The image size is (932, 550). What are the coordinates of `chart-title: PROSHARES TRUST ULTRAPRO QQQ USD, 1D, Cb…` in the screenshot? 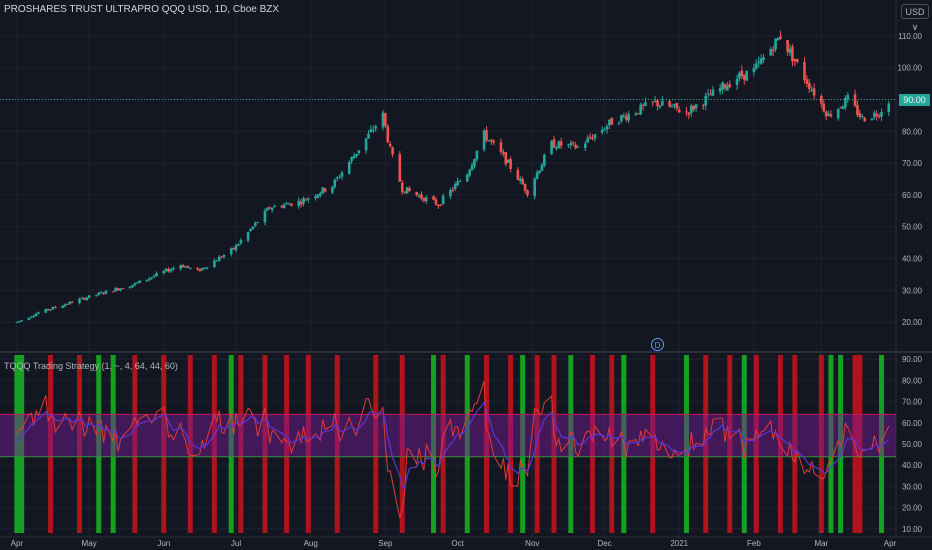 It's located at (142, 9).